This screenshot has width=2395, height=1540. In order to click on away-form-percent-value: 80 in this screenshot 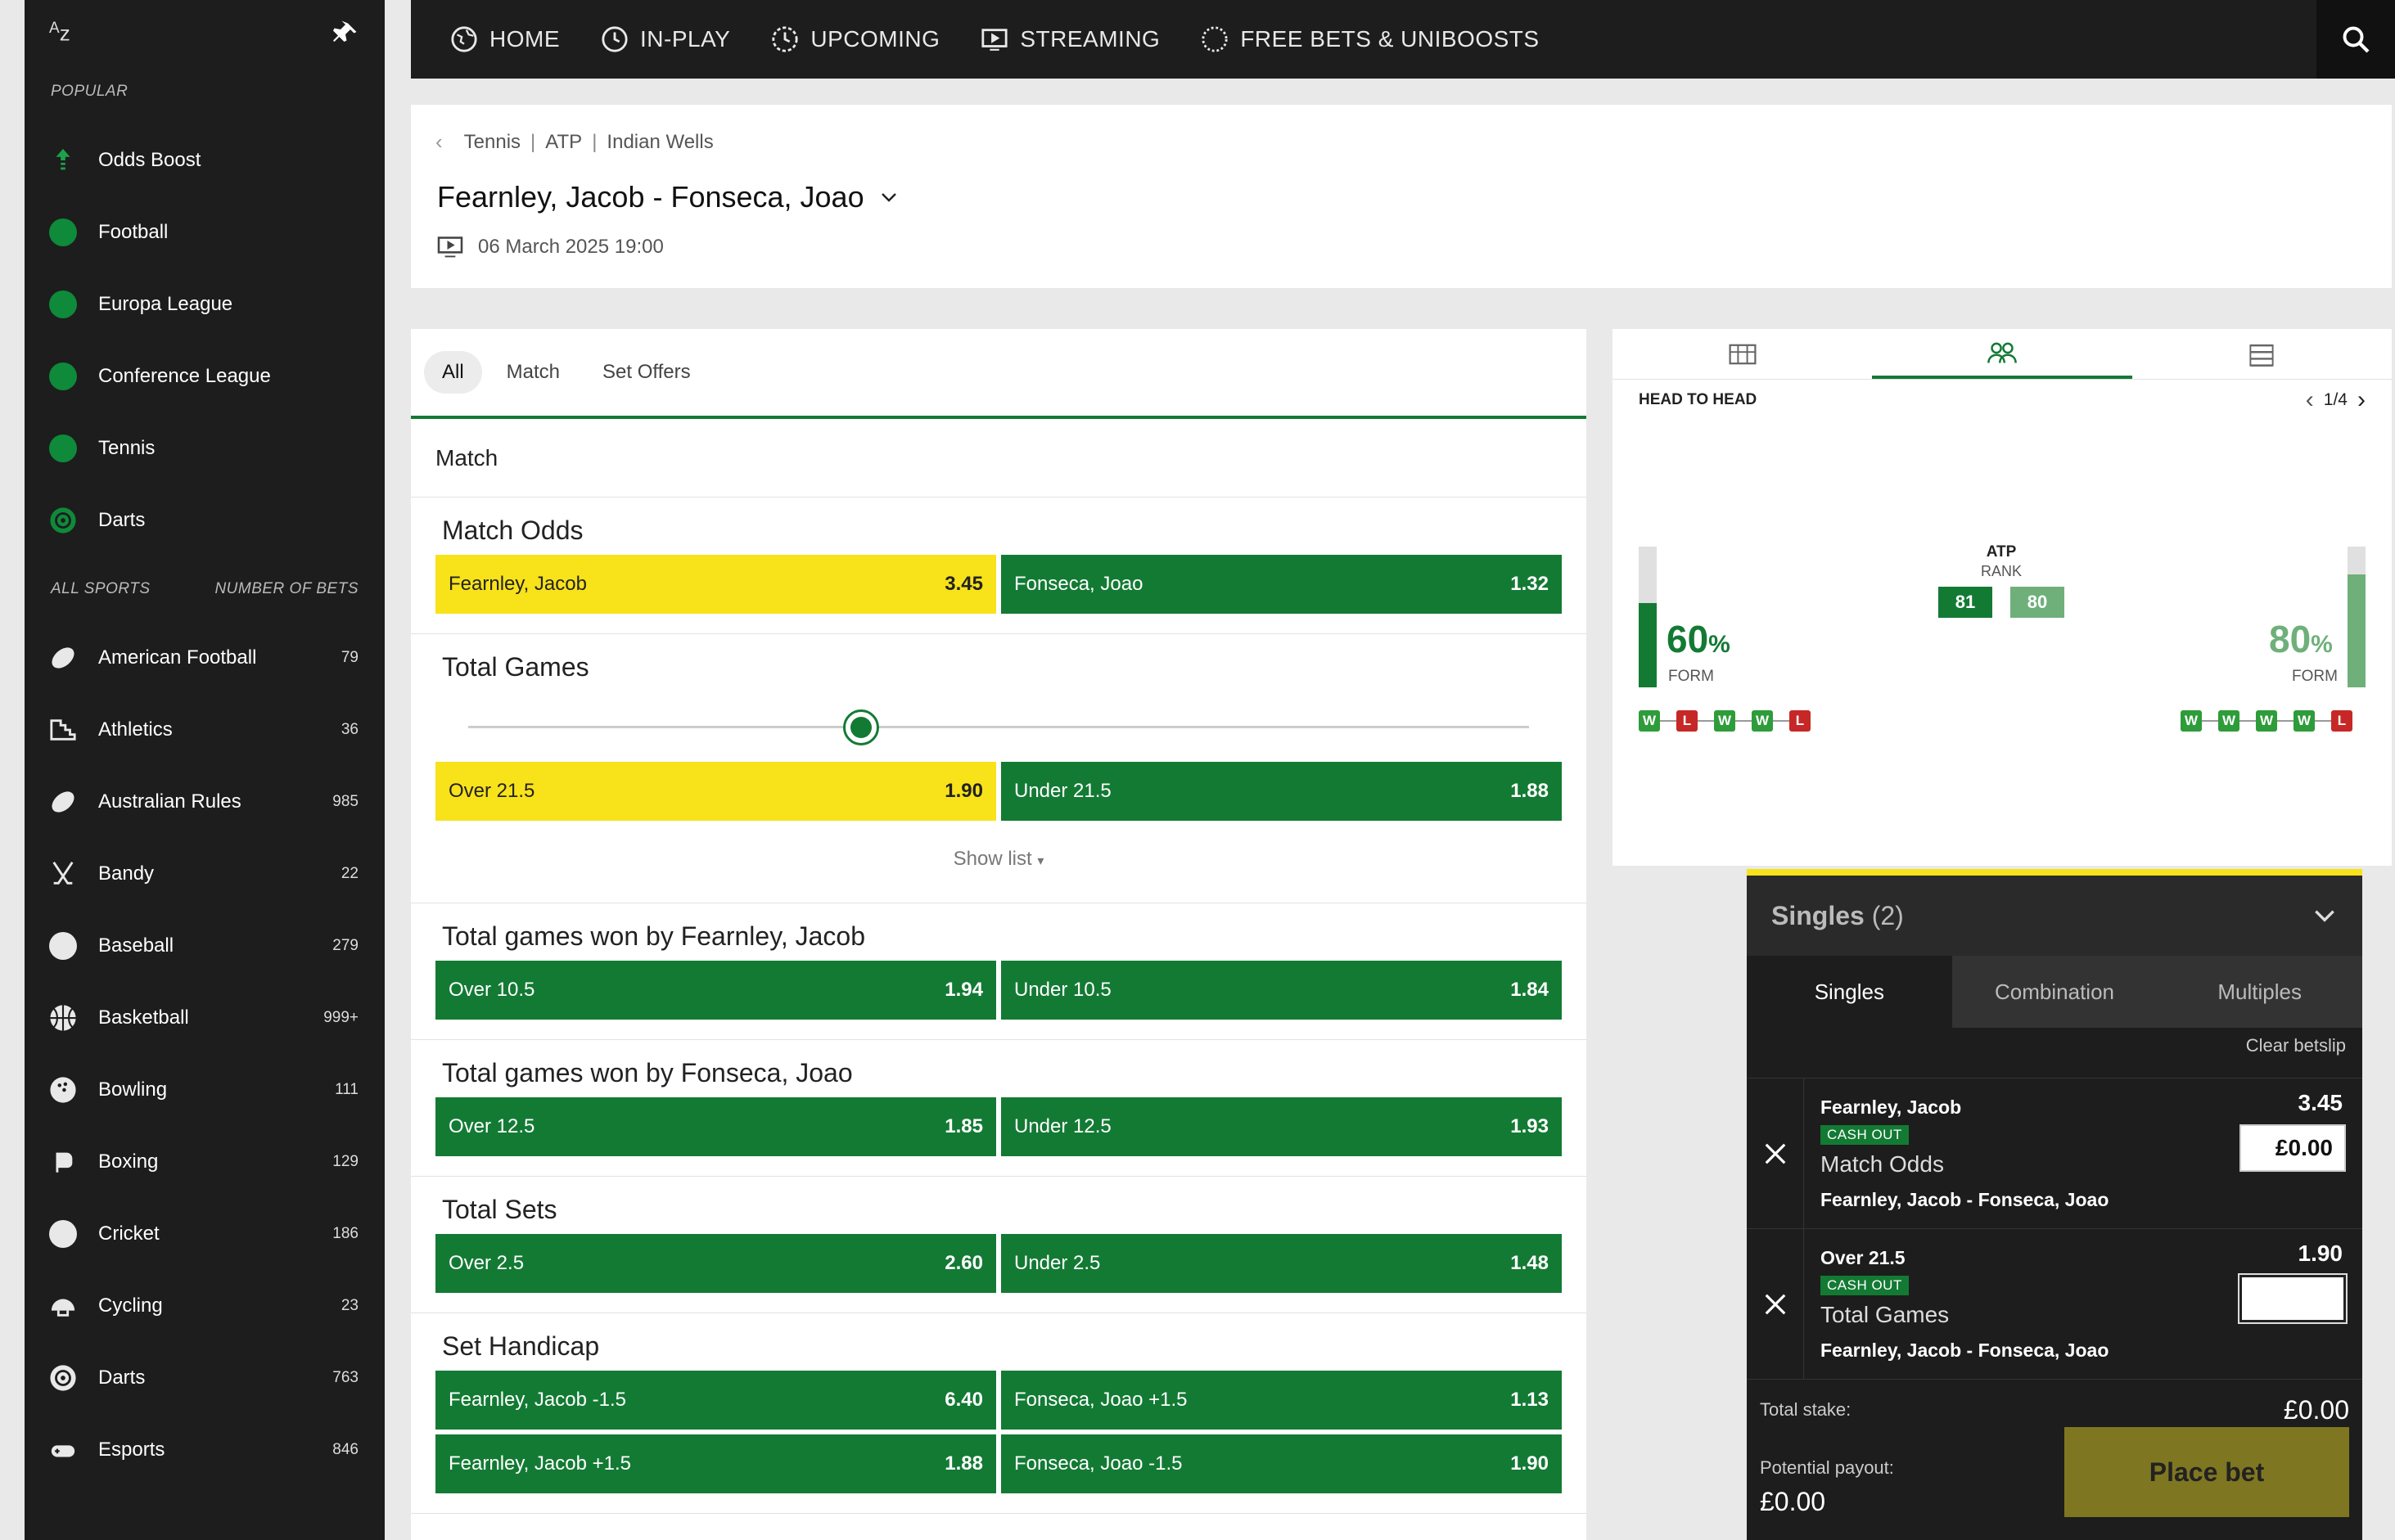, I will do `click(2290, 639)`.